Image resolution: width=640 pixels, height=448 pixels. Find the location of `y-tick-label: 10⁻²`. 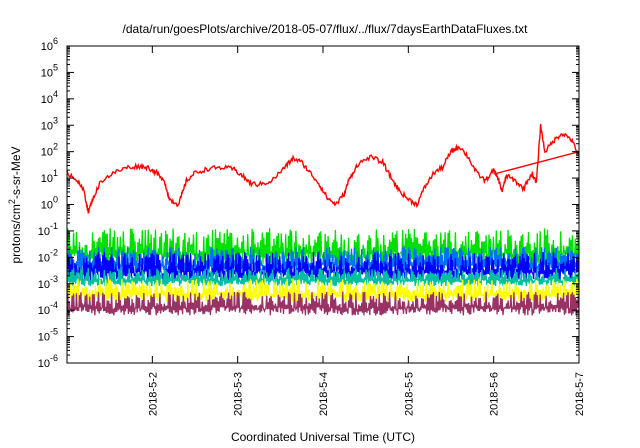

y-tick-label: 10⁻² is located at coordinates (48, 255).